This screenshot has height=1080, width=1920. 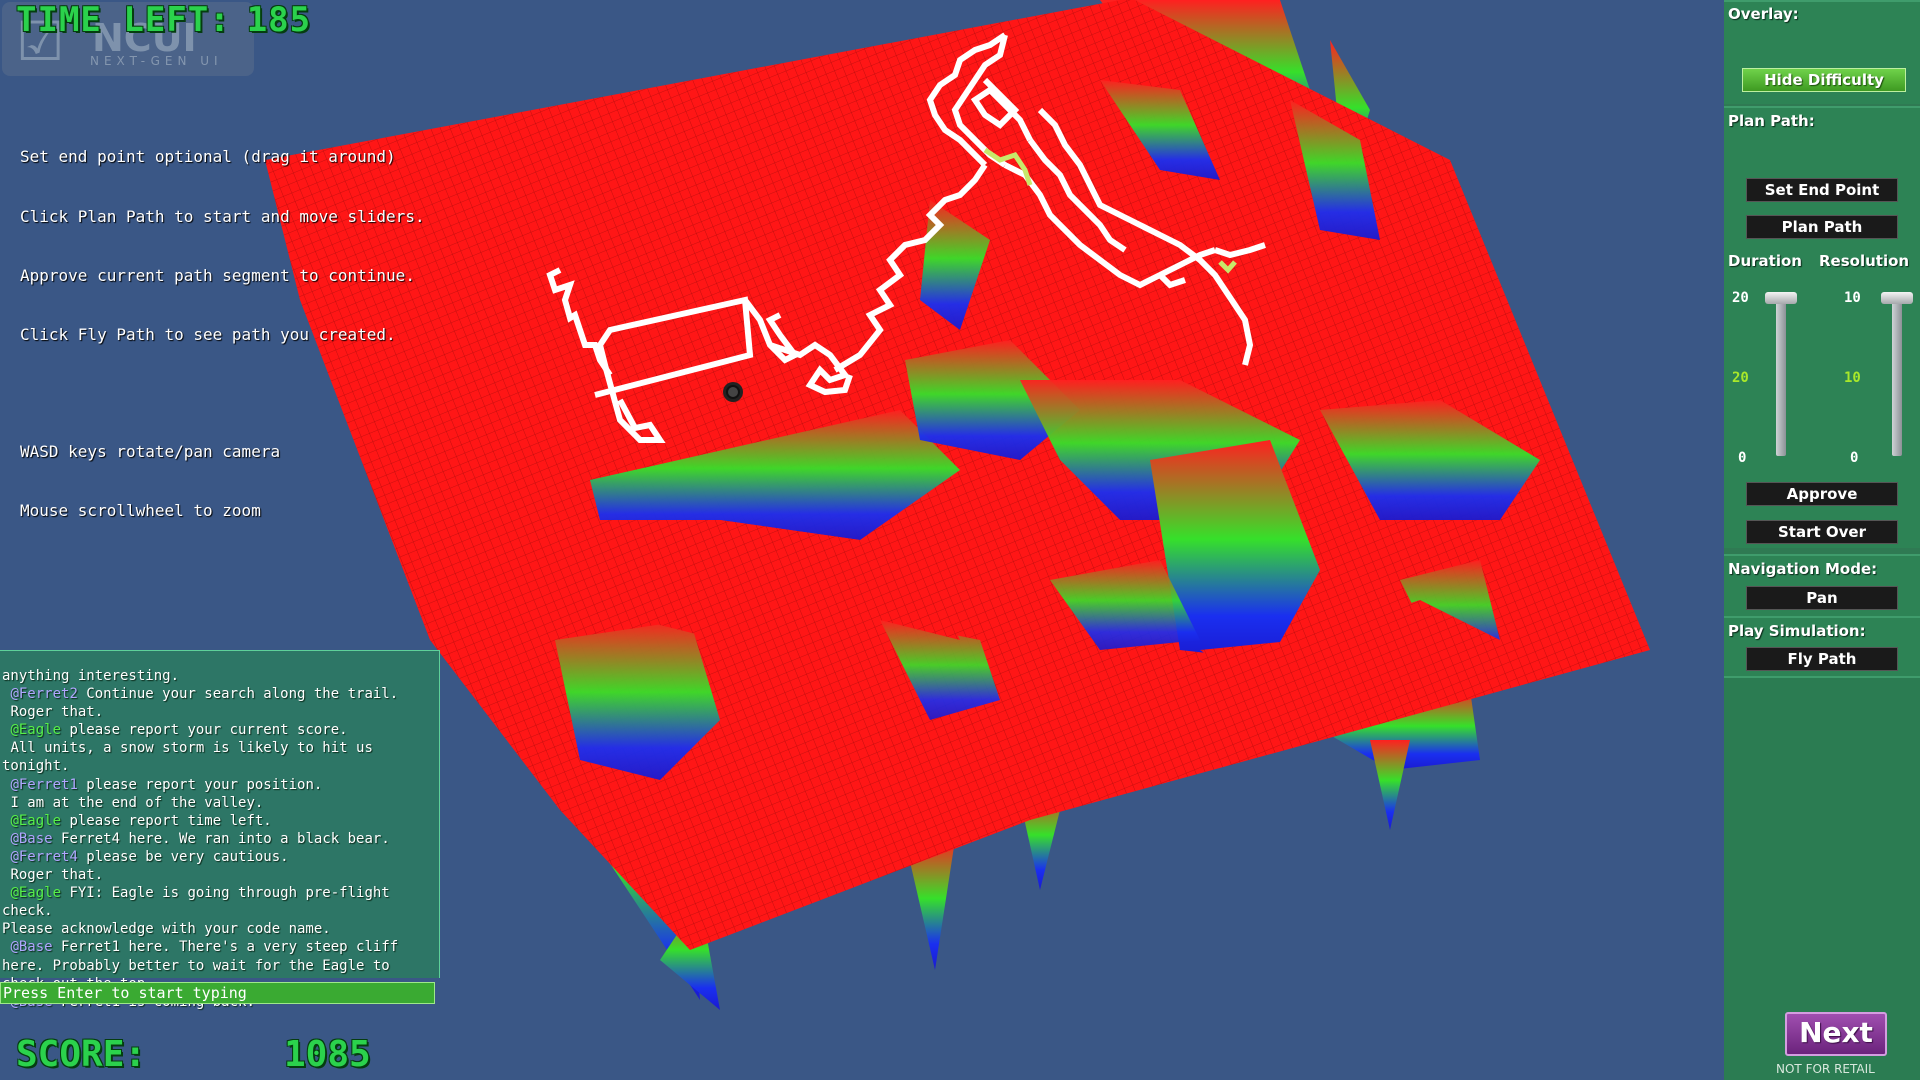 What do you see at coordinates (1852, 378) in the screenshot?
I see `resolution-value: 10` at bounding box center [1852, 378].